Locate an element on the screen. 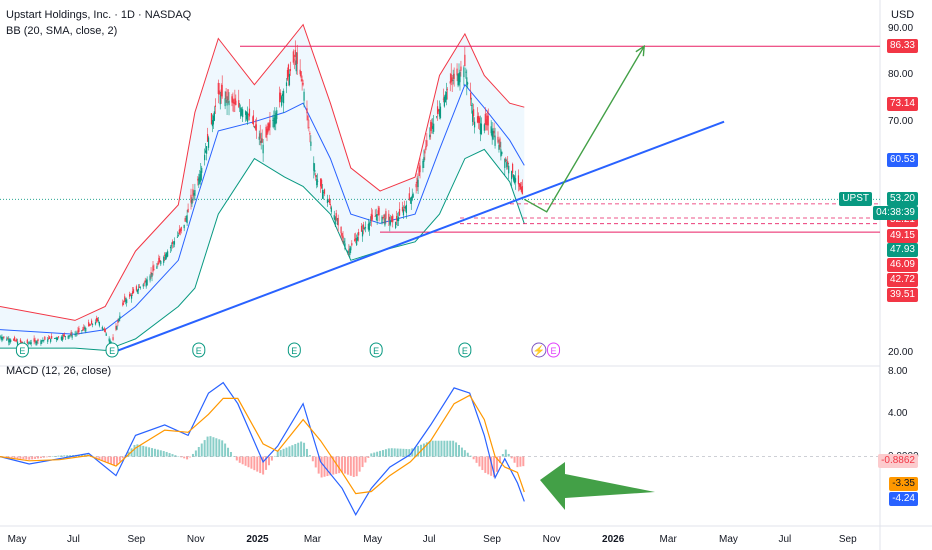  price-level-tag: 39.51 is located at coordinates (902, 295).